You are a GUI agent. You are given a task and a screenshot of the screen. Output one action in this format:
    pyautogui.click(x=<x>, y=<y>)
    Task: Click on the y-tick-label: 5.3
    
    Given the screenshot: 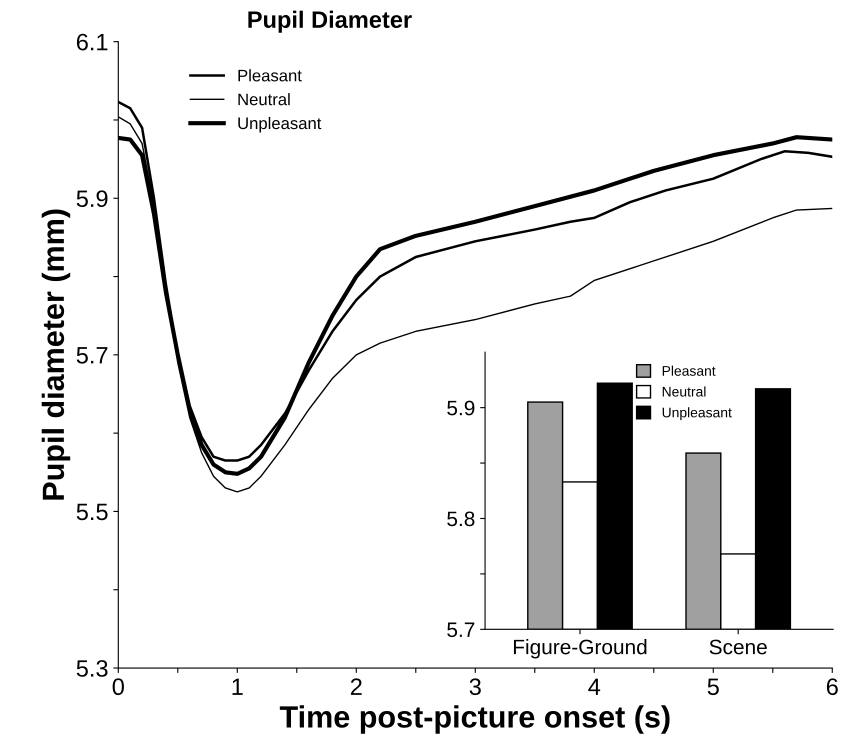 What is the action you would take?
    pyautogui.click(x=92, y=668)
    